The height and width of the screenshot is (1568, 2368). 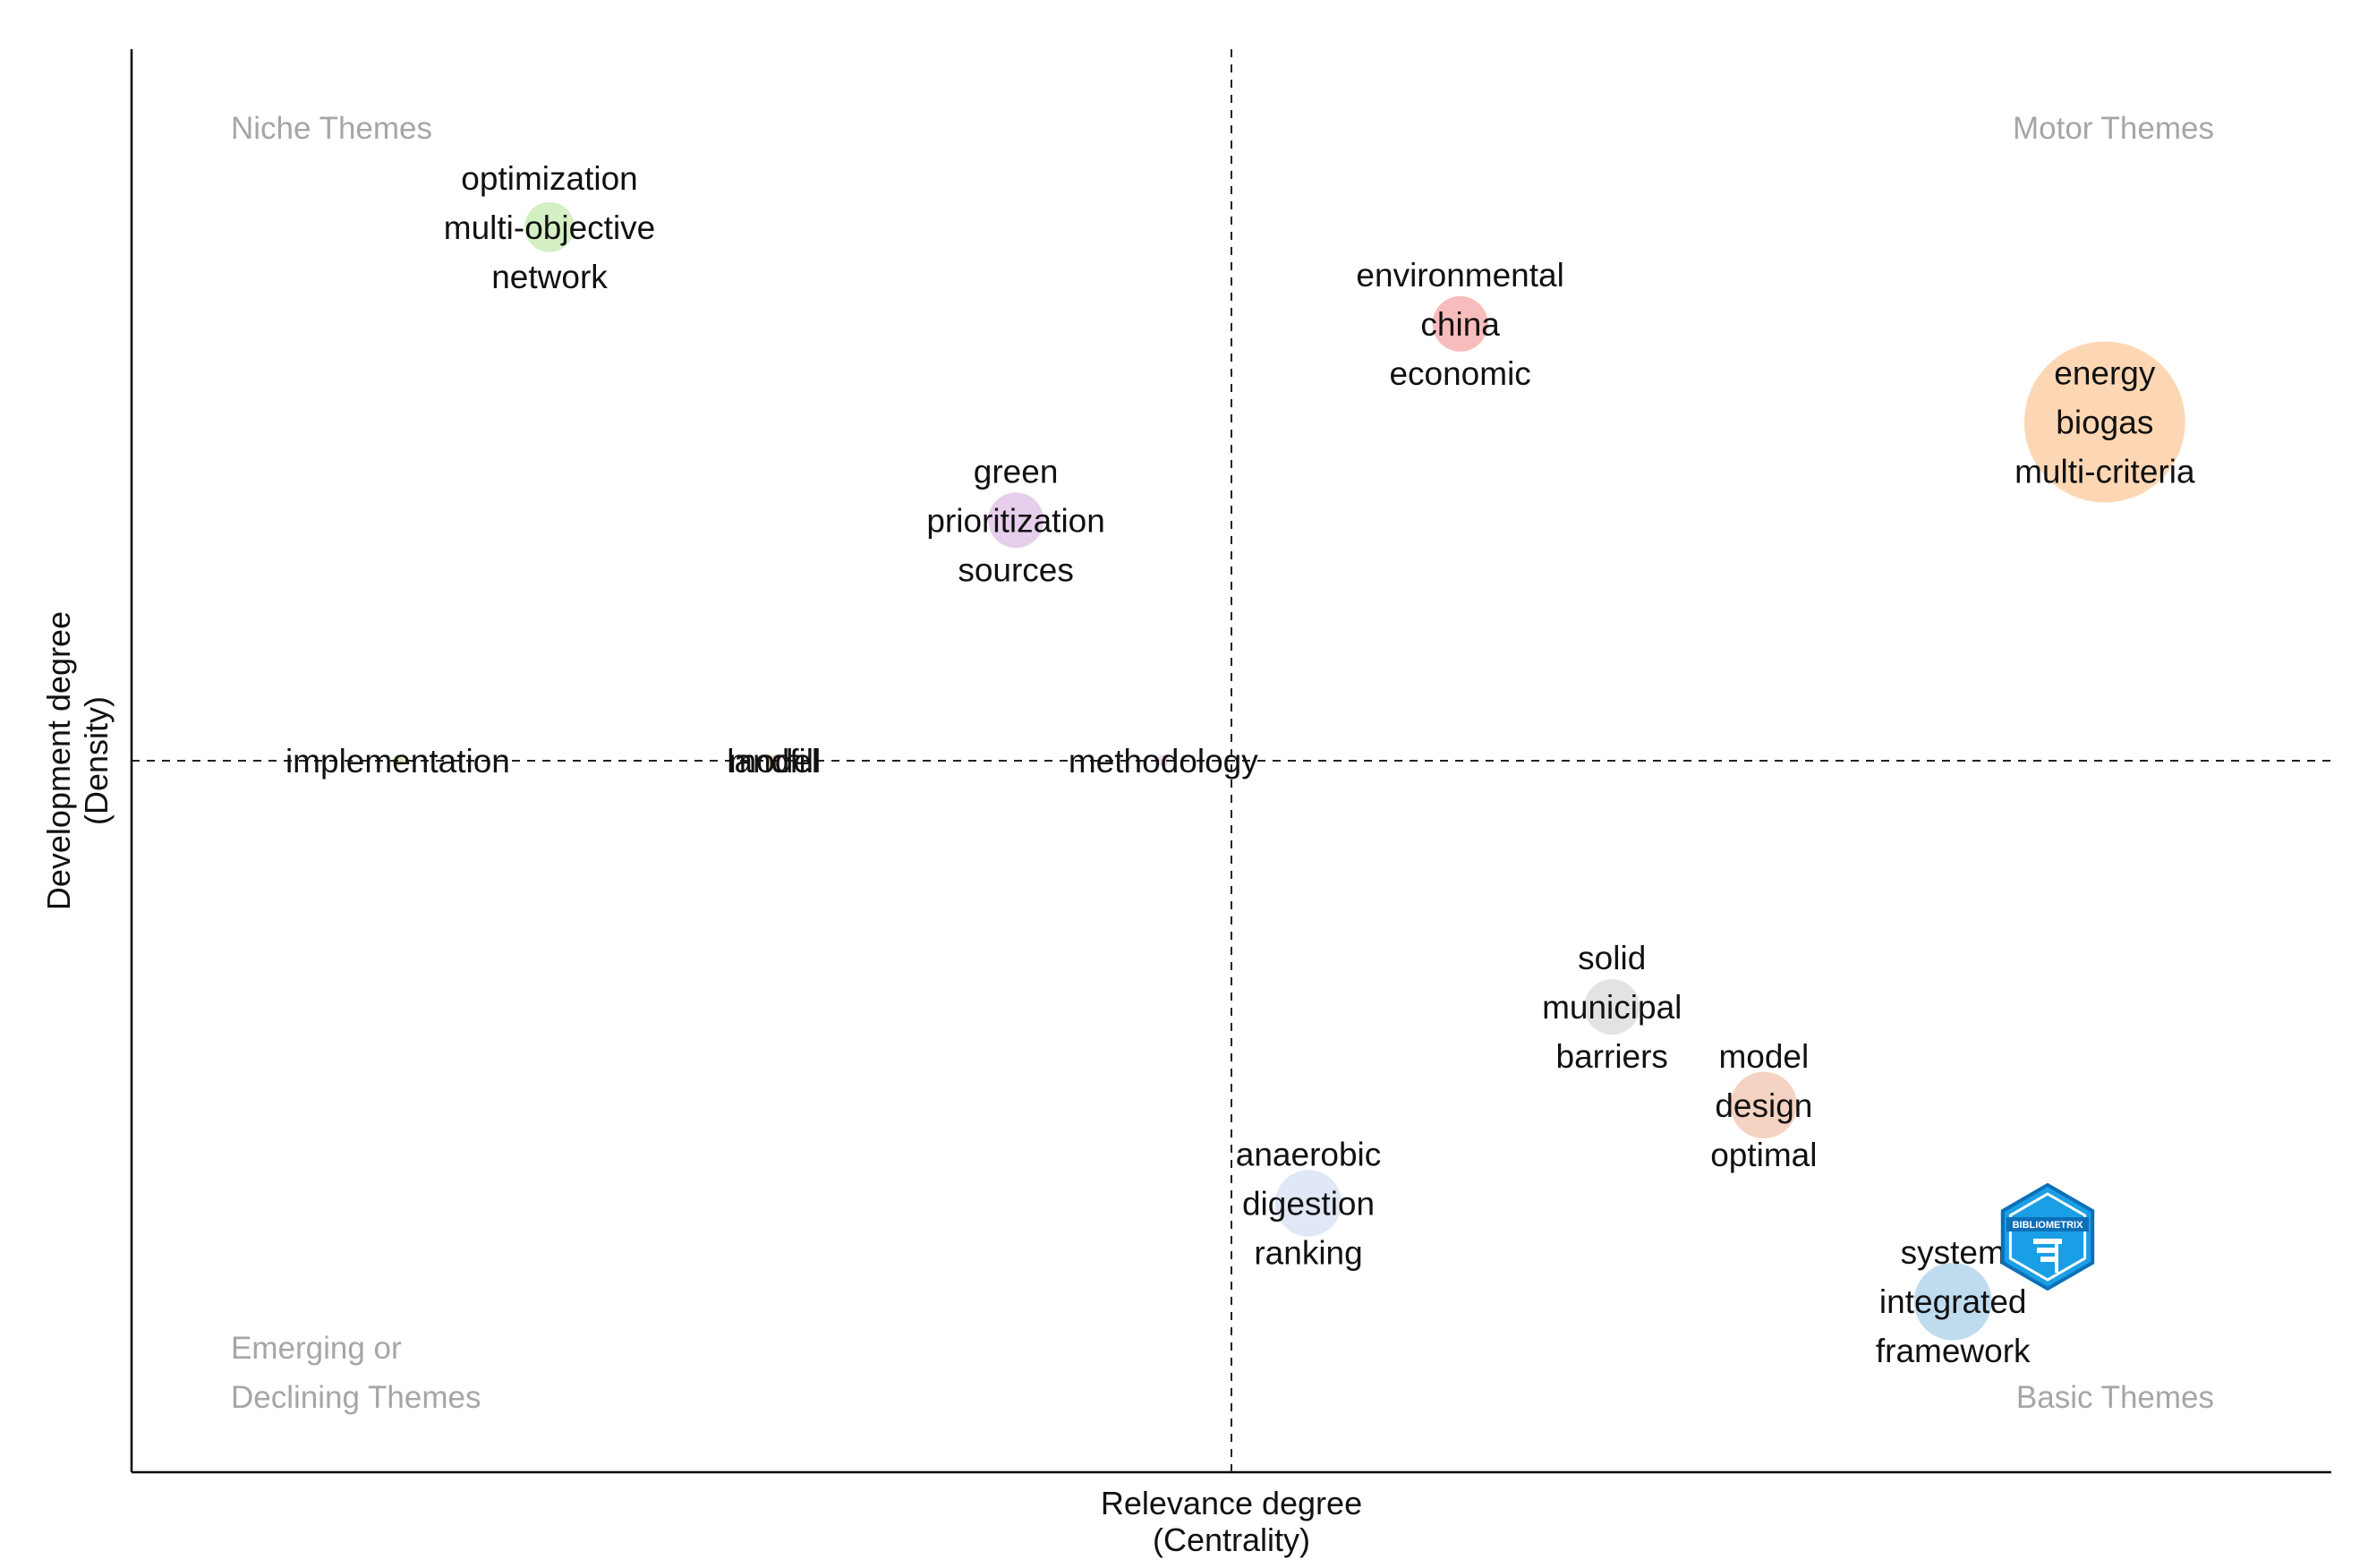 I want to click on cluster-label-multi-objective: multi-objective, so click(x=549, y=227).